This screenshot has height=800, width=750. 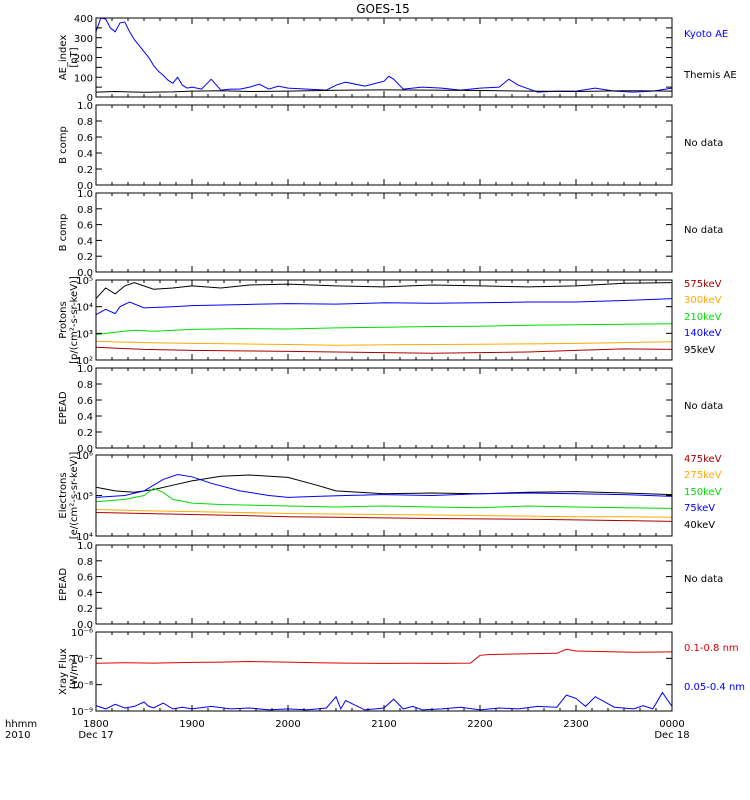 What do you see at coordinates (90, 98) in the screenshot?
I see `y-tick-label: 0` at bounding box center [90, 98].